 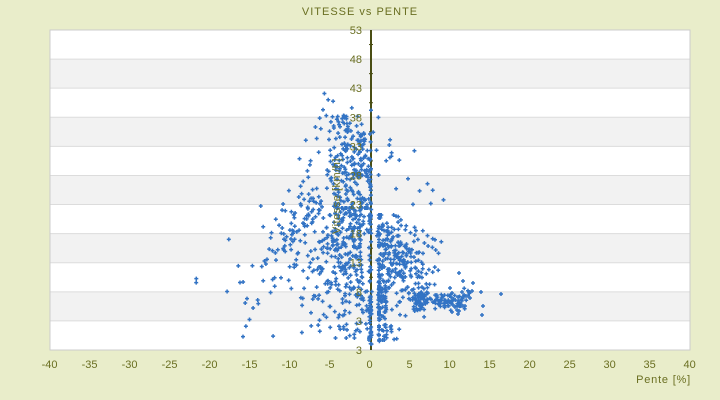 What do you see at coordinates (210, 365) in the screenshot?
I see `svg-text: -20` at bounding box center [210, 365].